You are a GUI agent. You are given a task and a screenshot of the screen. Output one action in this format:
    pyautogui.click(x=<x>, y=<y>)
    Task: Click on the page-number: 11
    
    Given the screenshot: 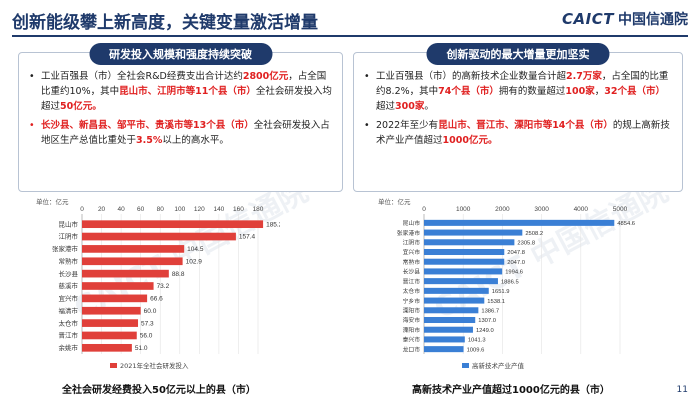 What is the action you would take?
    pyautogui.click(x=682, y=390)
    